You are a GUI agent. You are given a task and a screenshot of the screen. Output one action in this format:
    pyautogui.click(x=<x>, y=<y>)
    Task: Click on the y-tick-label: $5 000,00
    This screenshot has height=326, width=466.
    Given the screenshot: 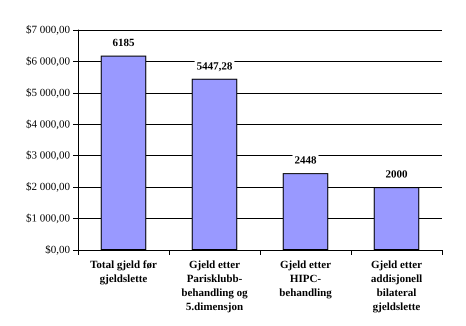 What is the action you would take?
    pyautogui.click(x=48, y=92)
    